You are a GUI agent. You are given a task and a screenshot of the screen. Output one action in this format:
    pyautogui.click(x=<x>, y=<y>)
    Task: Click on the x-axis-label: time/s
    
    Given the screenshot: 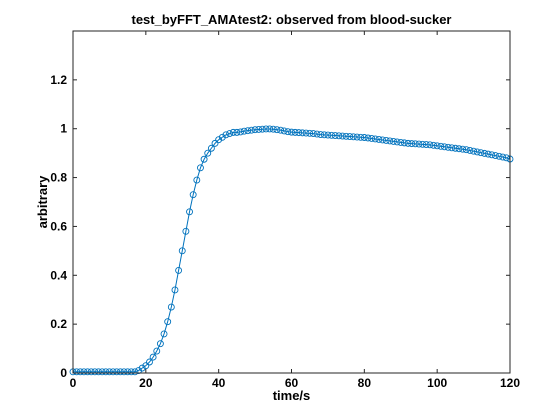 What is the action you would take?
    pyautogui.click(x=292, y=395)
    